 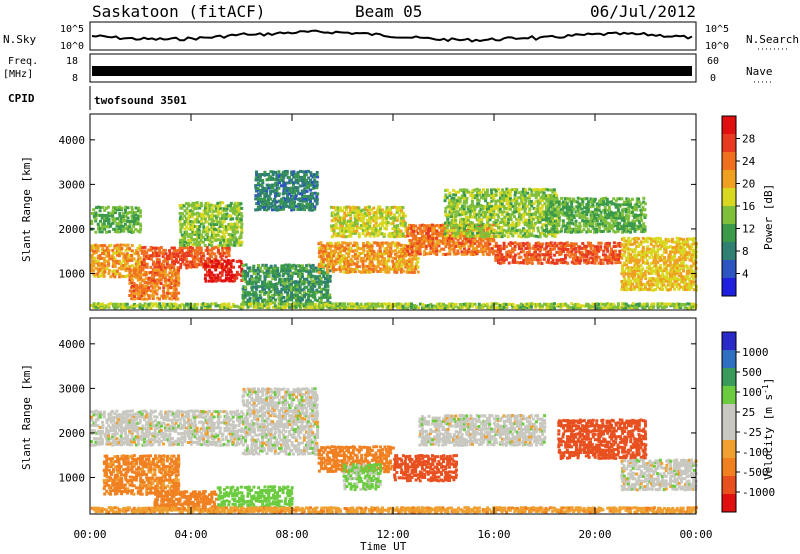 What do you see at coordinates (72, 29) in the screenshot?
I see `nsky-tick-high: 10^5` at bounding box center [72, 29].